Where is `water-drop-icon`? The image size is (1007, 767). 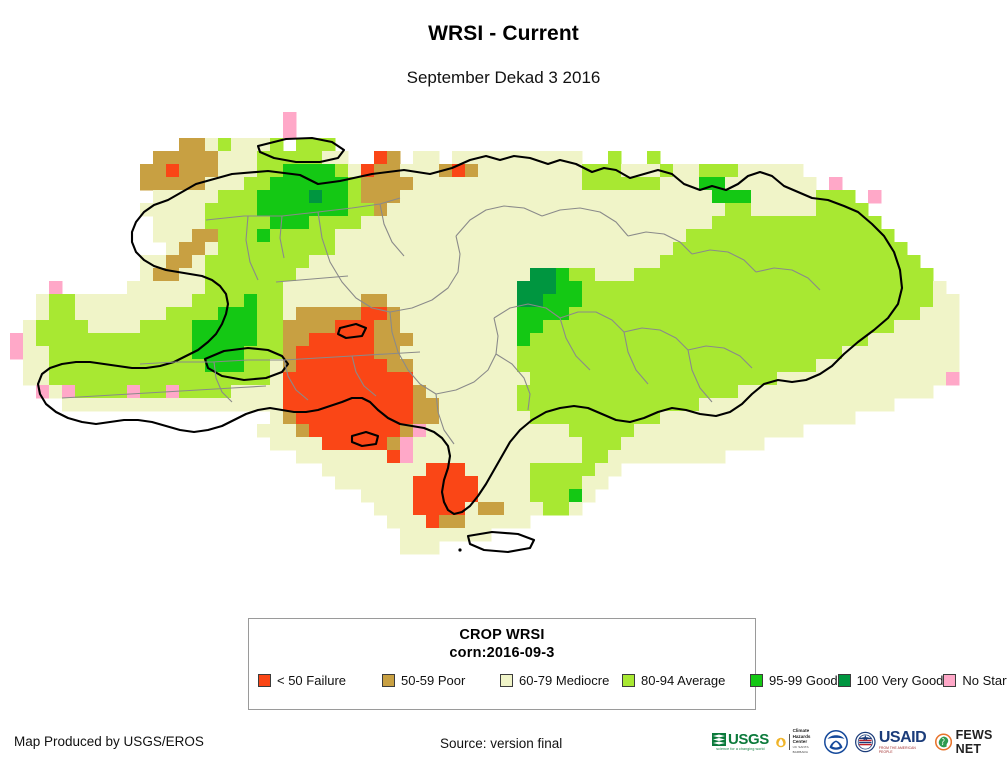 water-drop-icon is located at coordinates (781, 742).